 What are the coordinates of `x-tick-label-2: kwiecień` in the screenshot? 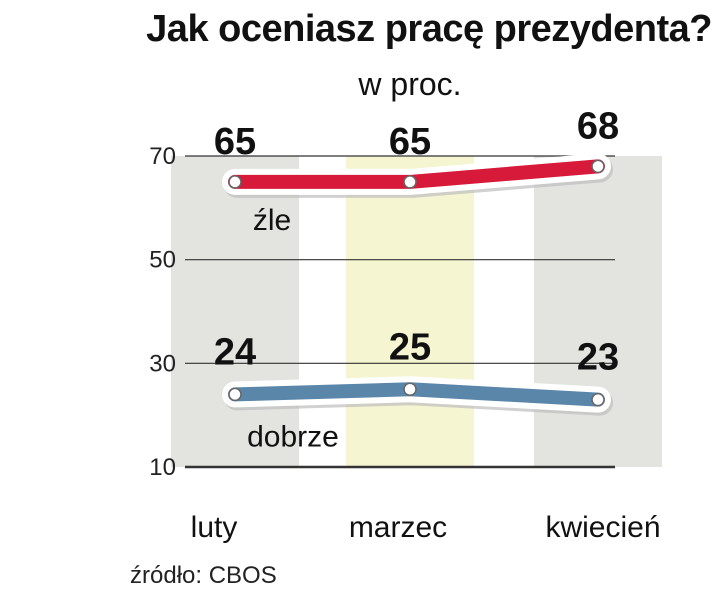 It's located at (602, 527).